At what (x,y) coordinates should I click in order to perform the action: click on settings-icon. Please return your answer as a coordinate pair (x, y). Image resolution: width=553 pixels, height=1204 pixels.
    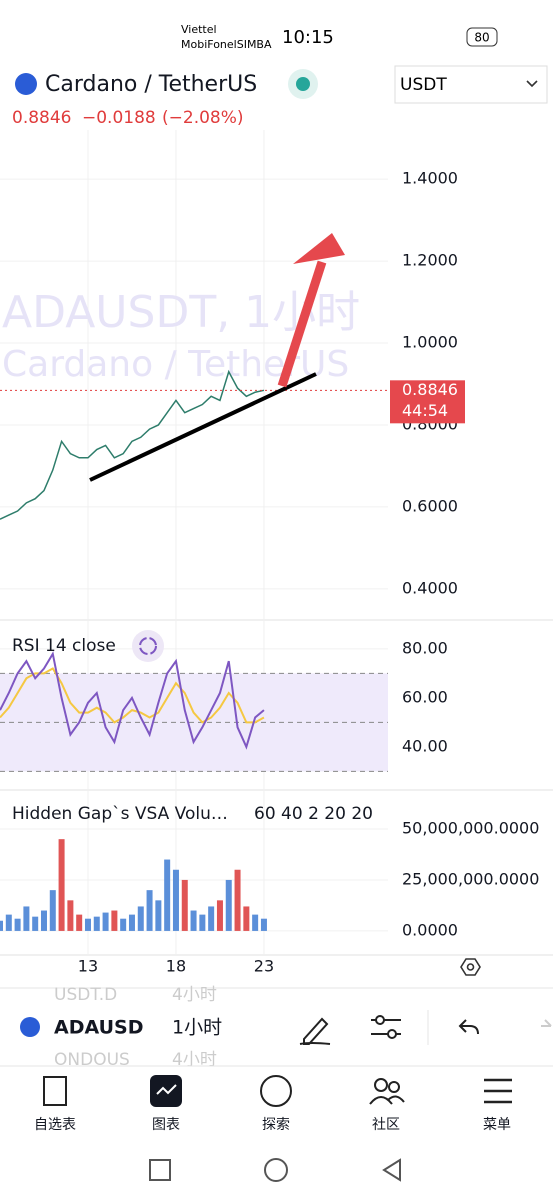
    Looking at the image, I should click on (470, 967).